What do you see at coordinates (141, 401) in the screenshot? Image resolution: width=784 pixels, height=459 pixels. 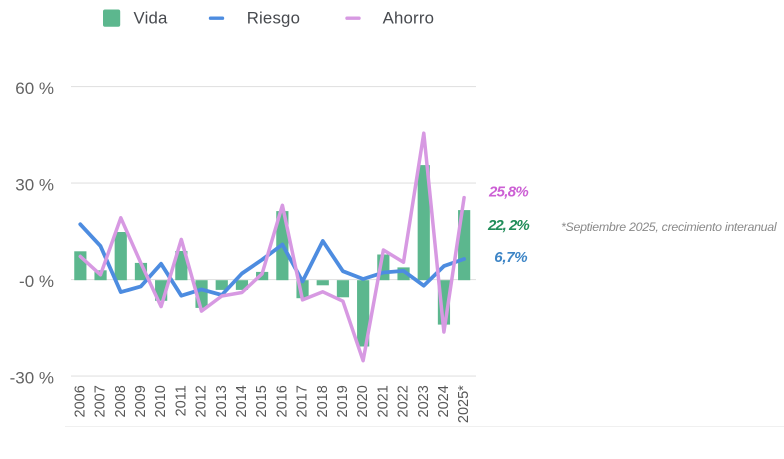 I see `svg-text: 2009` at bounding box center [141, 401].